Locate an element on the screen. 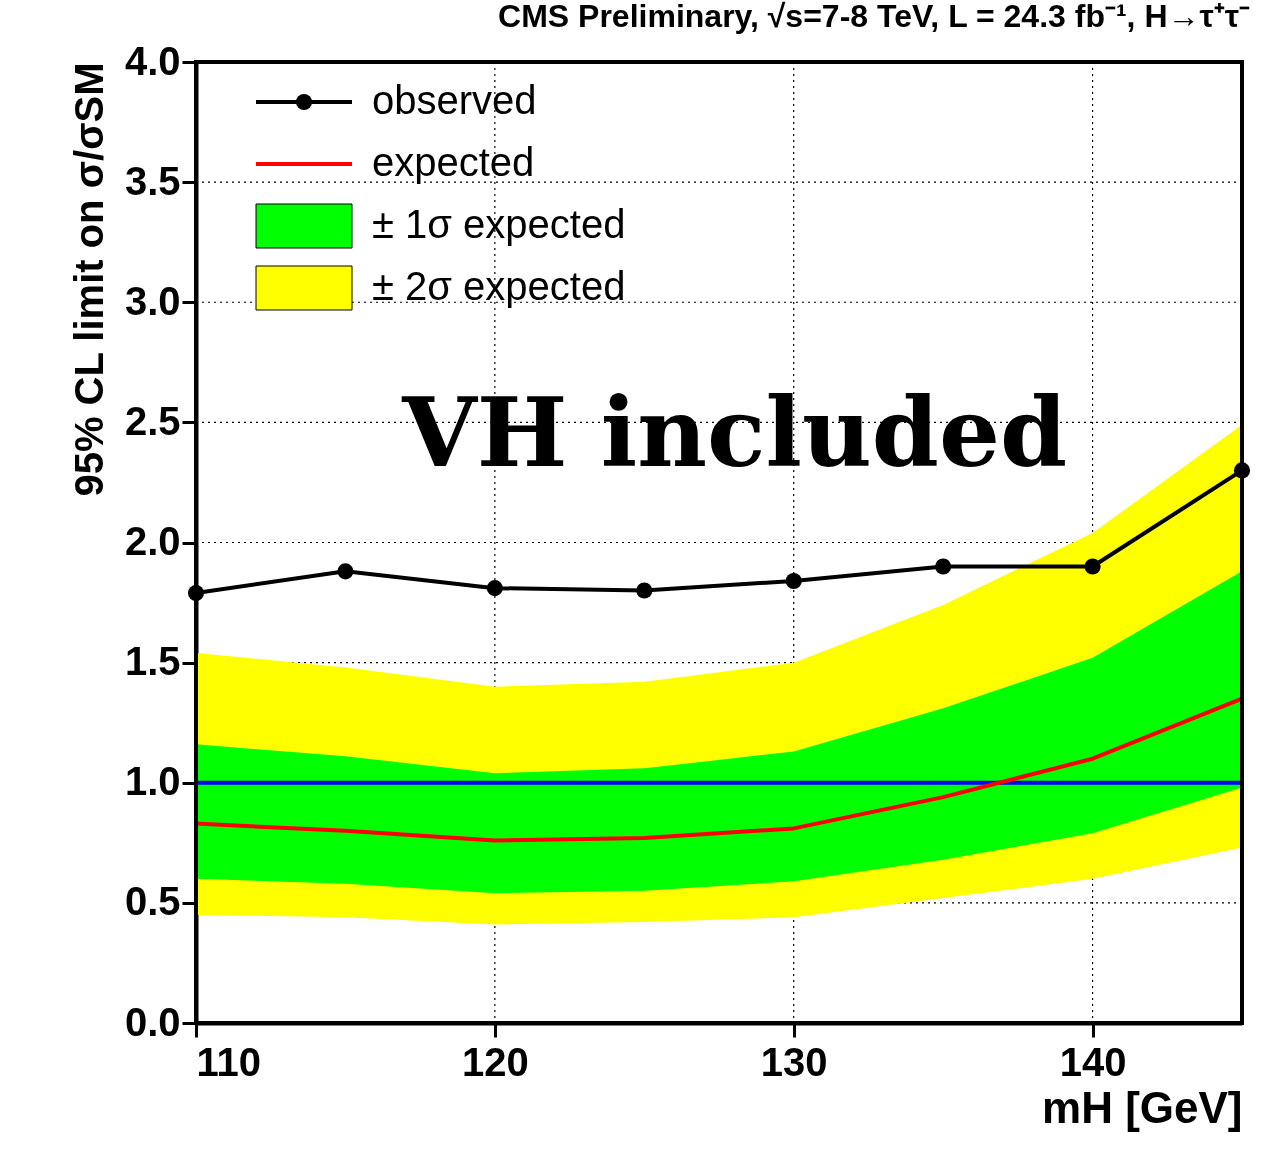  legend-label: ± 1σ expected is located at coordinates (499, 224).